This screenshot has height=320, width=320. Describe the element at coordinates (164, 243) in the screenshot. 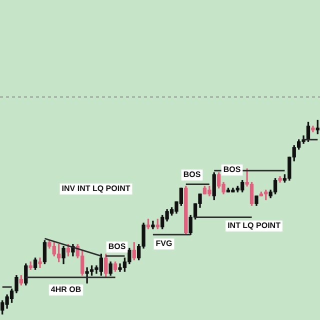

I see `annotation: FVG` at that location.